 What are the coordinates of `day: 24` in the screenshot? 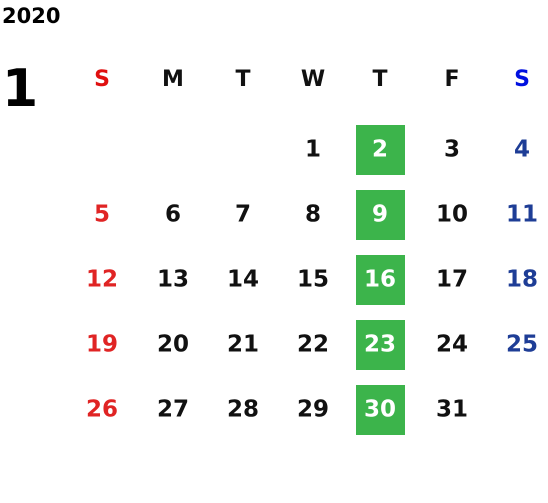 It's located at (452, 345).